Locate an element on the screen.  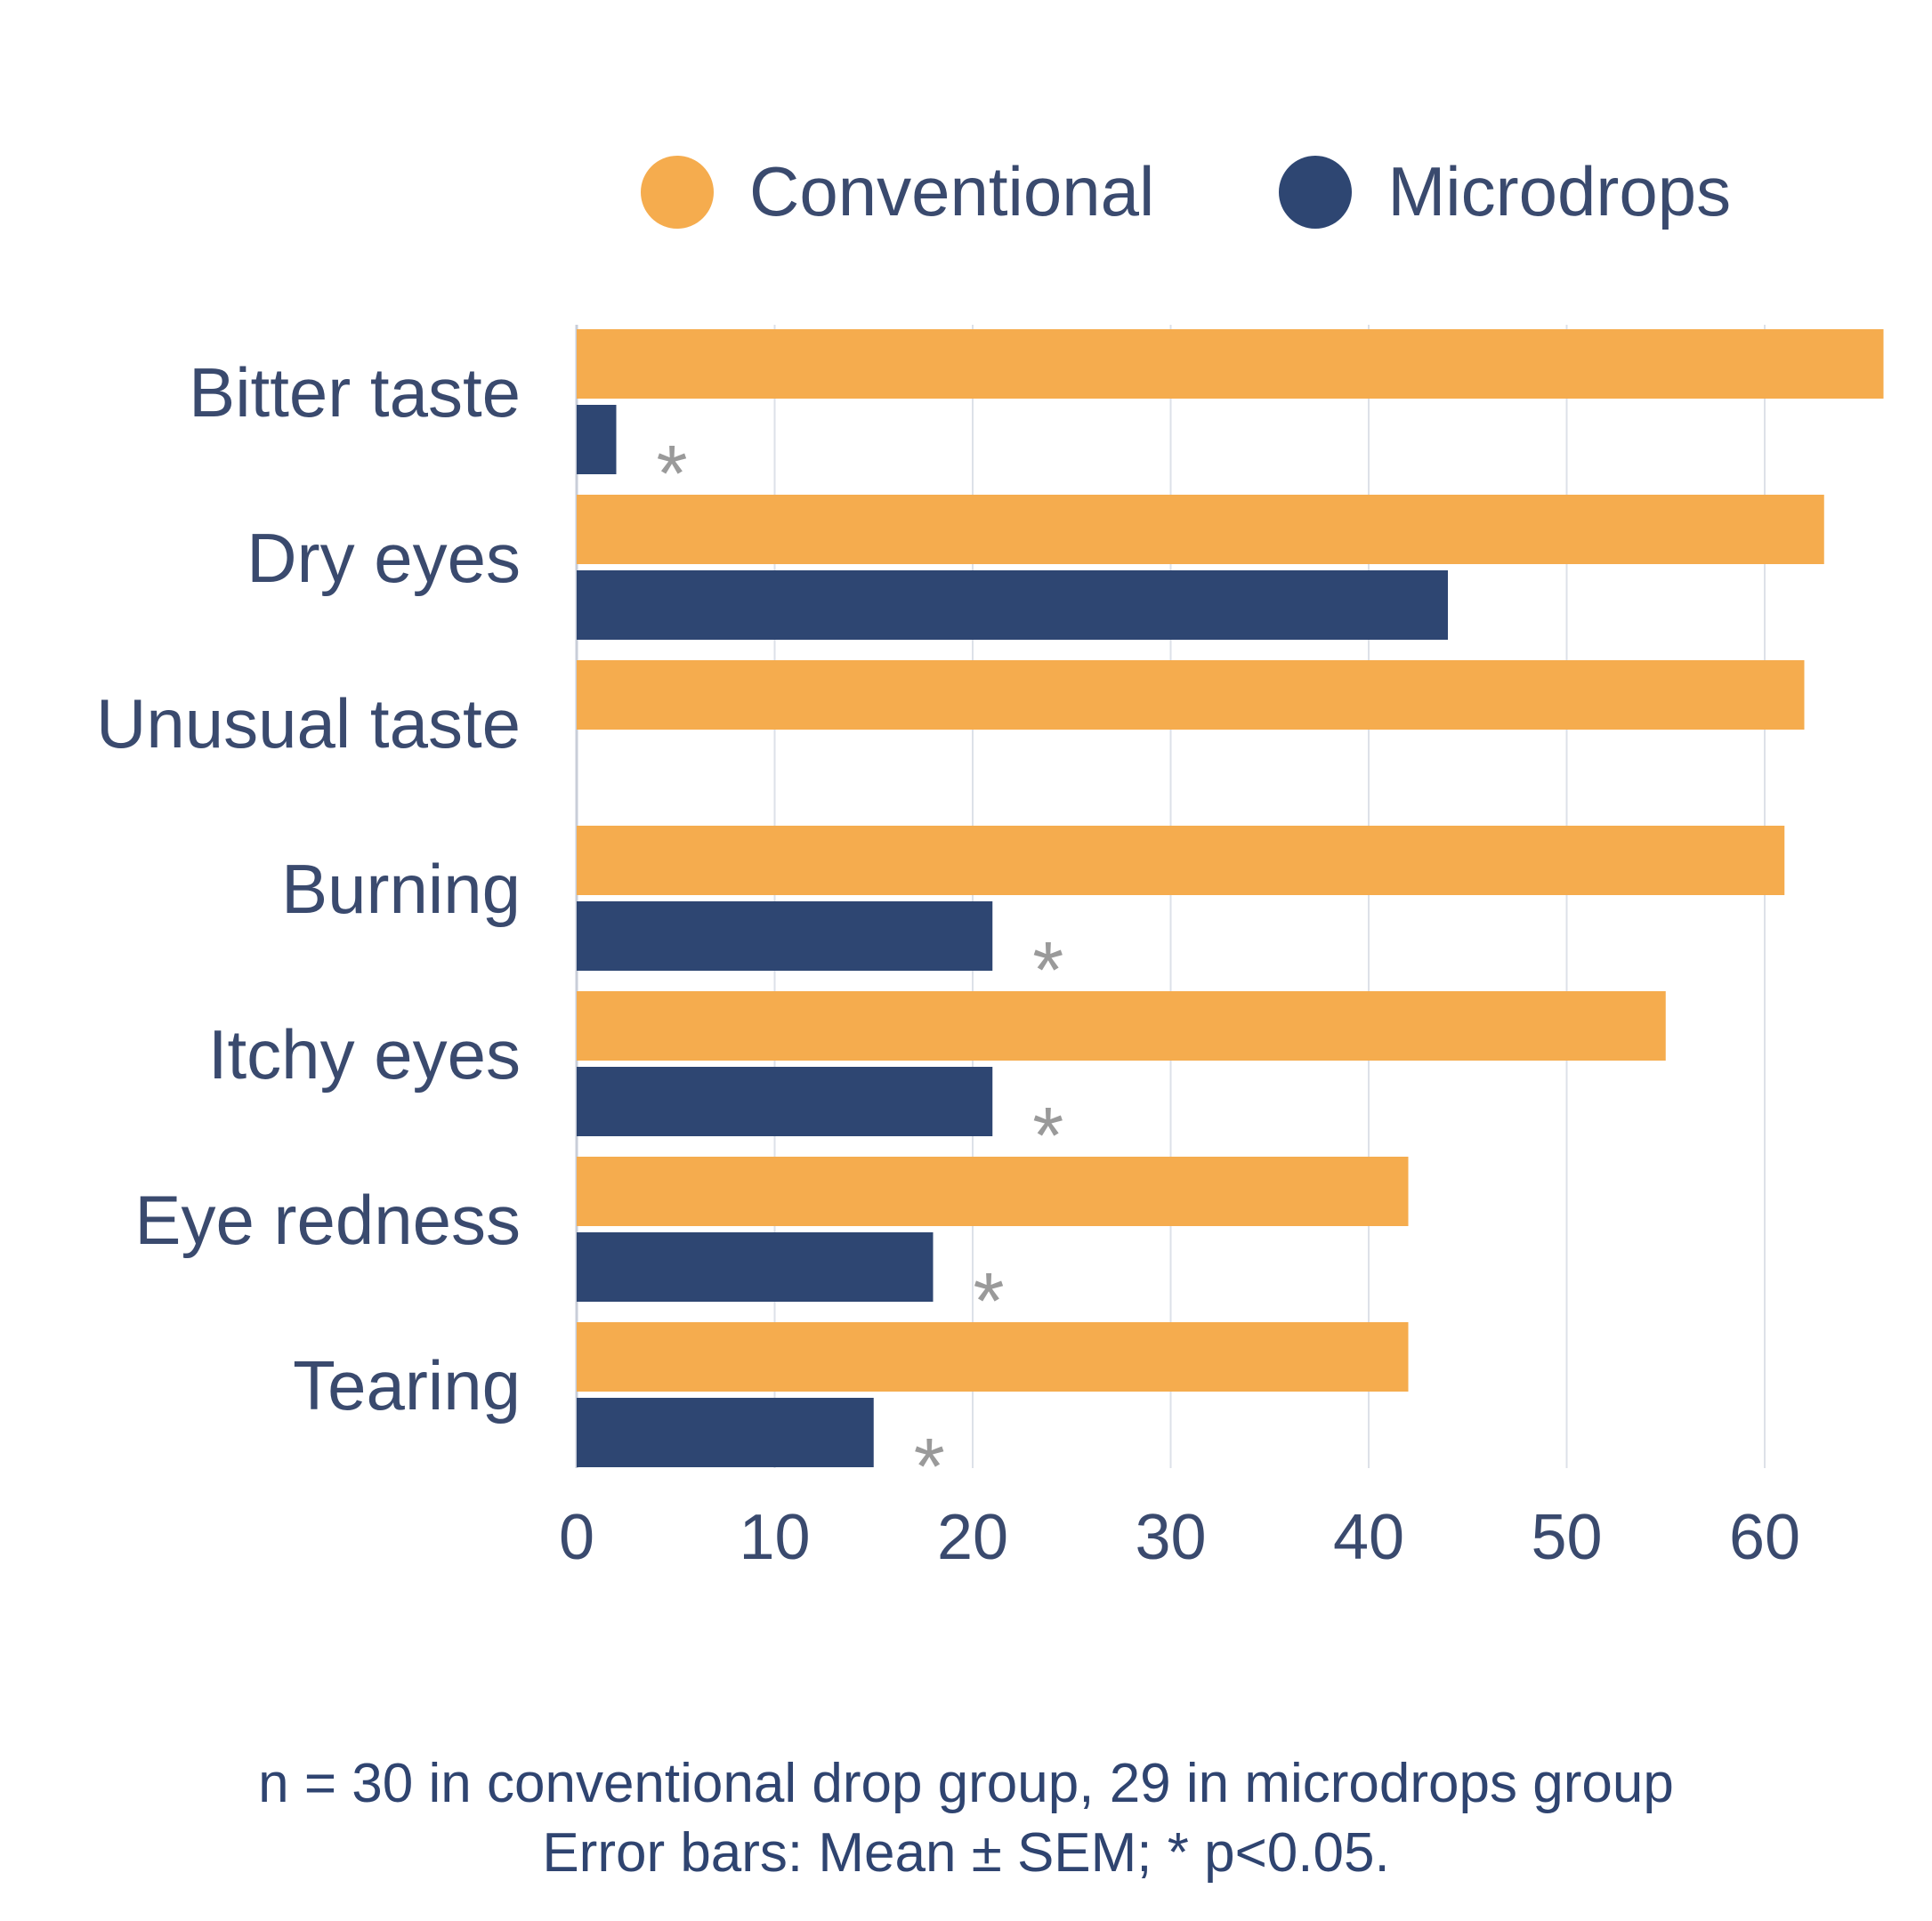
legend-swatch-conventional is located at coordinates (677, 192).